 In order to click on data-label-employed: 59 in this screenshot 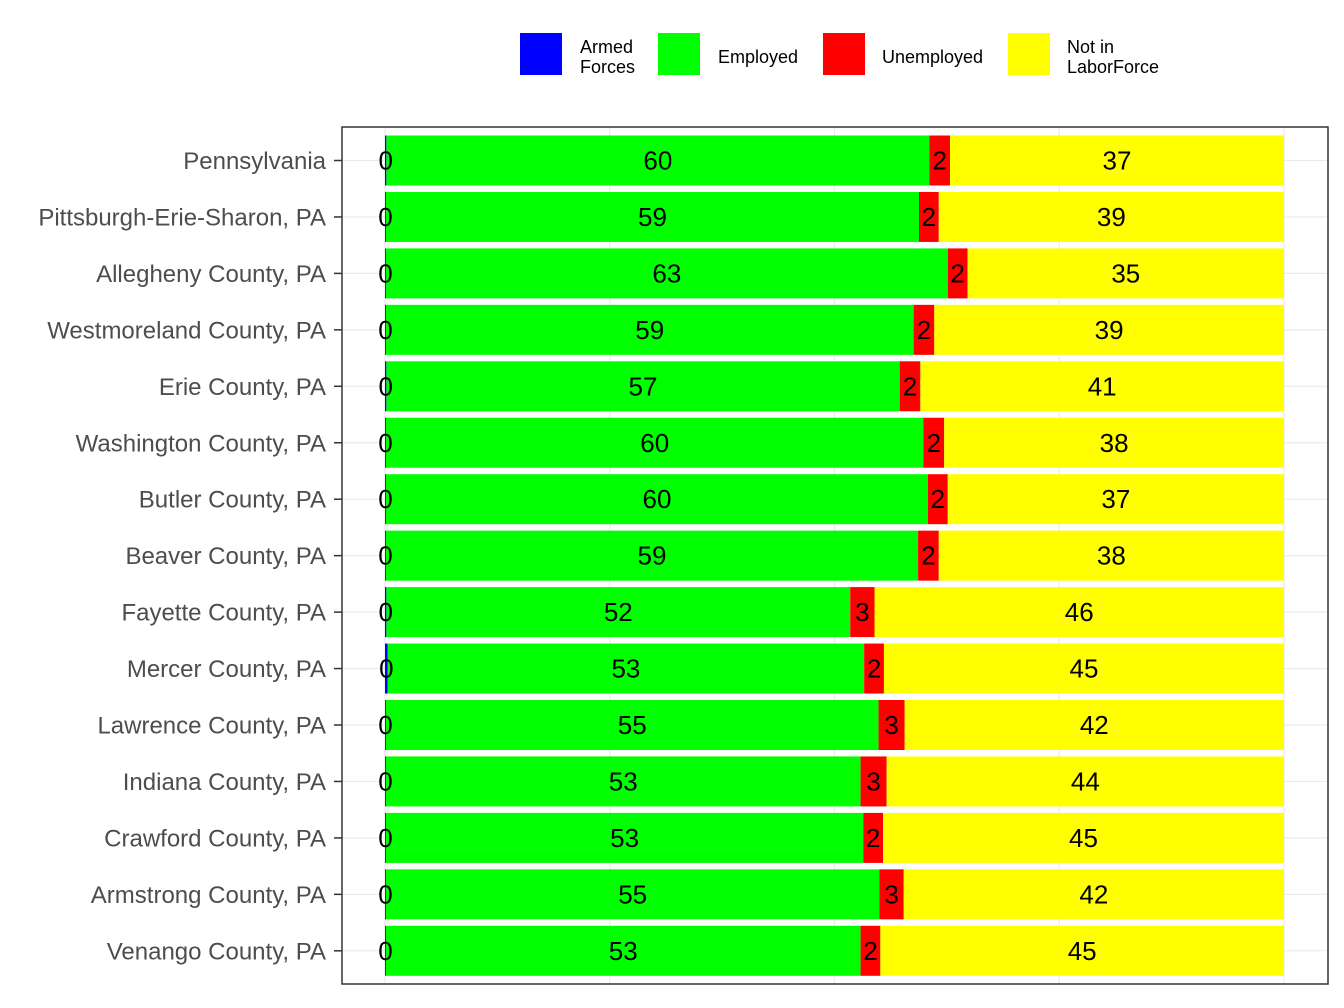, I will do `click(649, 330)`.